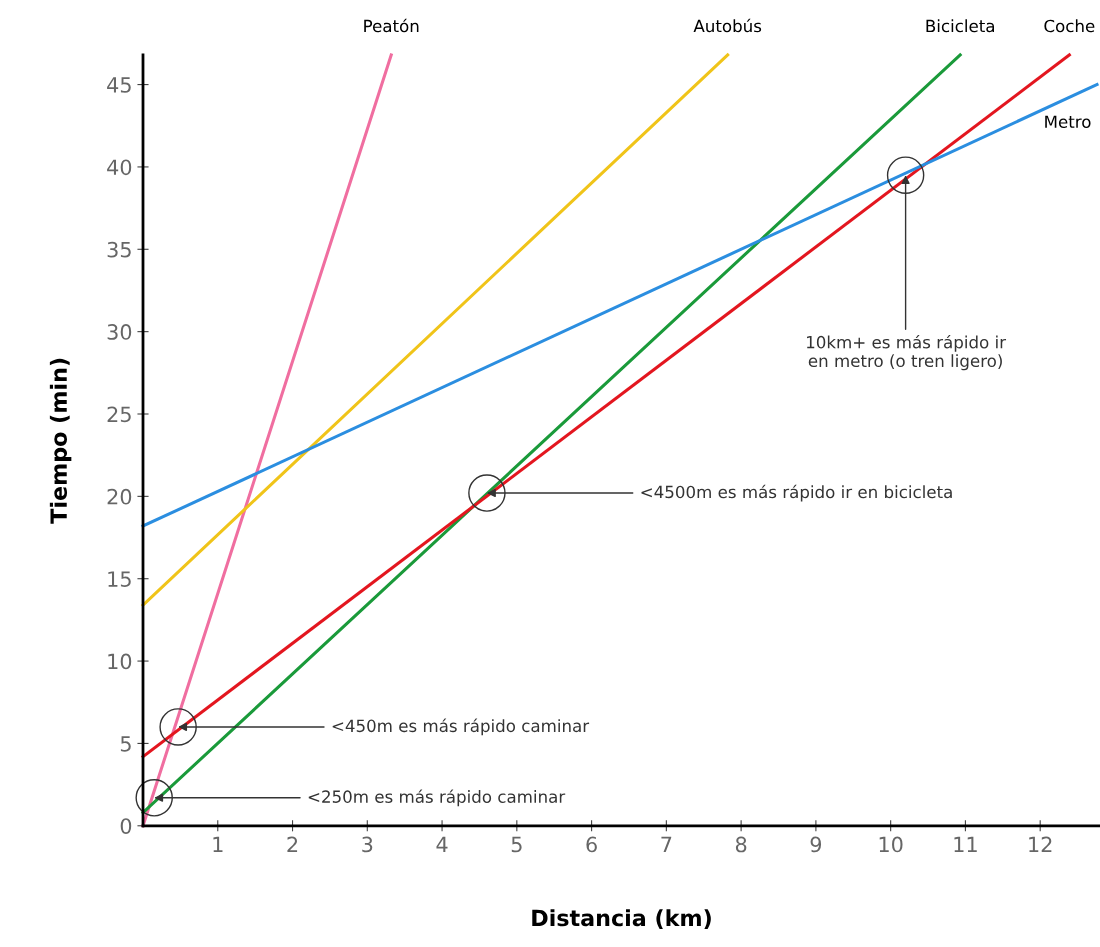 The image size is (1100, 947). Describe the element at coordinates (1069, 26) in the screenshot. I see `series-label: Coche` at that location.